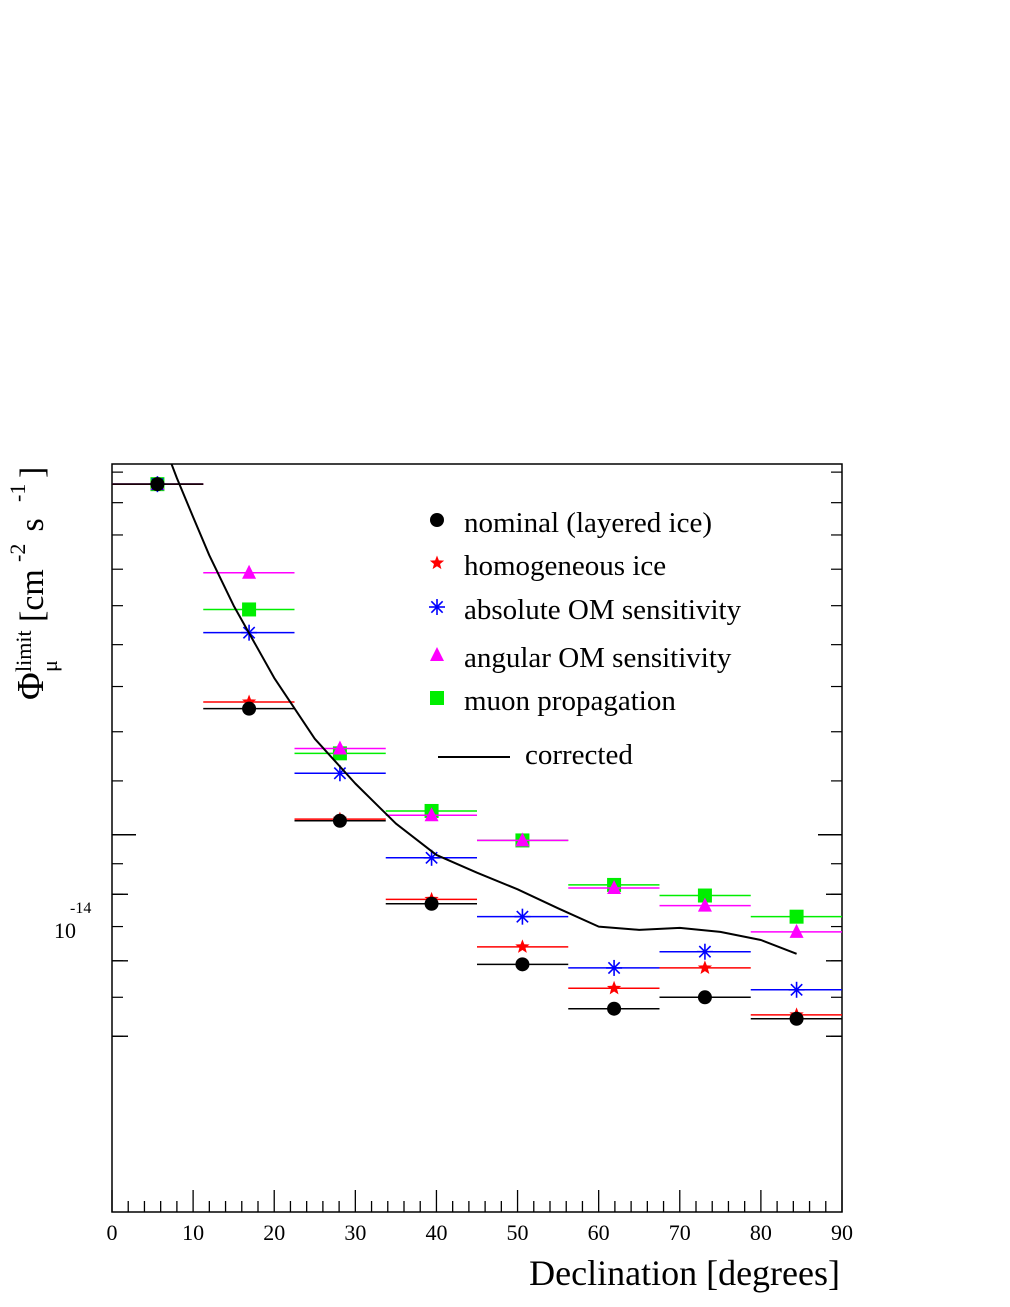  What do you see at coordinates (603, 610) in the screenshot?
I see `legend-label: absolute OM sensitivity` at bounding box center [603, 610].